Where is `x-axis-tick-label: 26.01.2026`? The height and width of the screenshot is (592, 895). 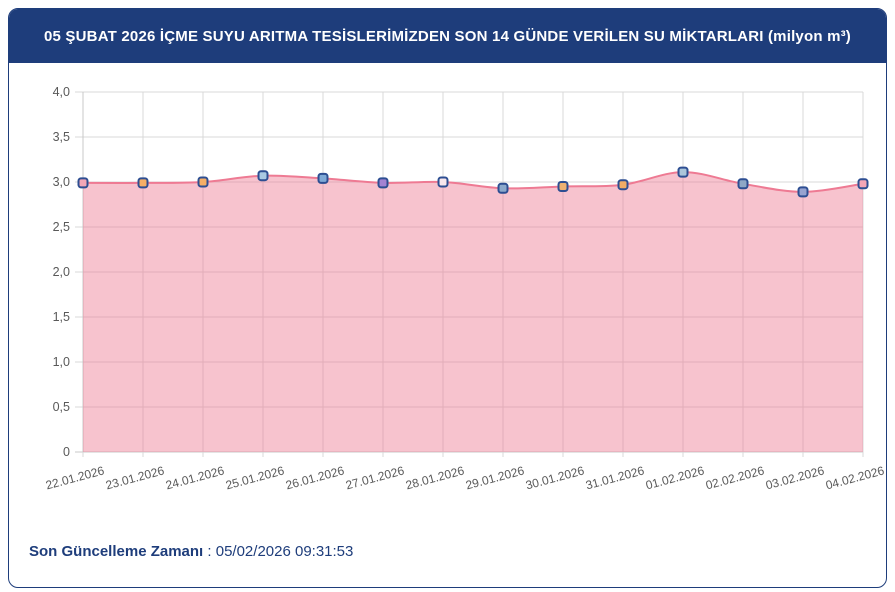
x-axis-tick-label: 26.01.2026 is located at coordinates (315, 477).